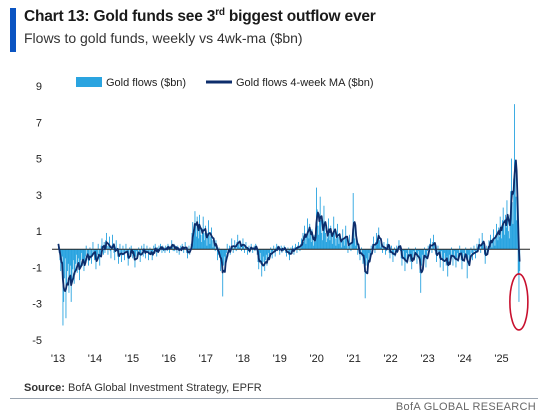  Describe the element at coordinates (44, 388) in the screenshot. I see `source-label: Source:` at that location.